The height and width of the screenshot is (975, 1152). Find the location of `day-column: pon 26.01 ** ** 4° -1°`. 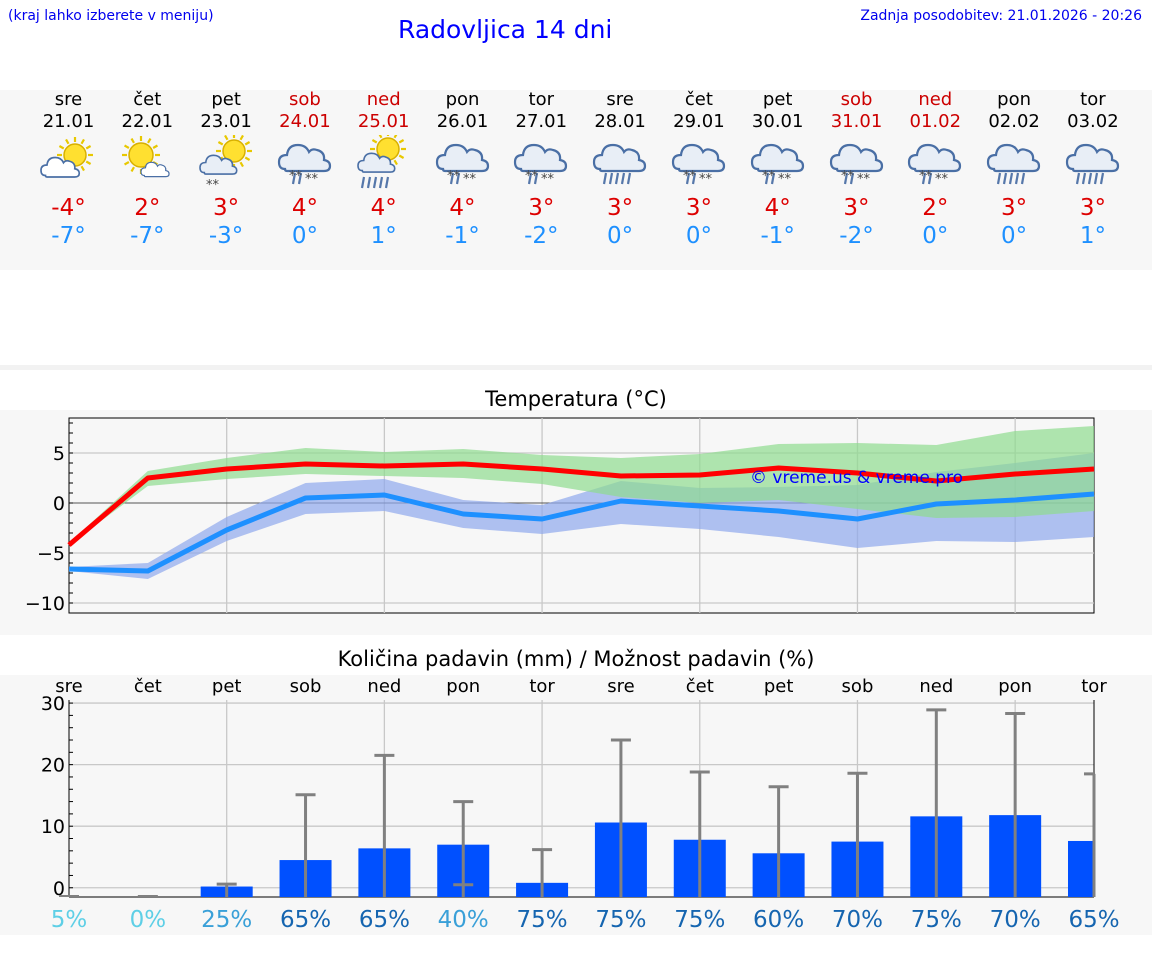

day-column: pon 26.01 ** ** 4° -1° is located at coordinates (463, 169).